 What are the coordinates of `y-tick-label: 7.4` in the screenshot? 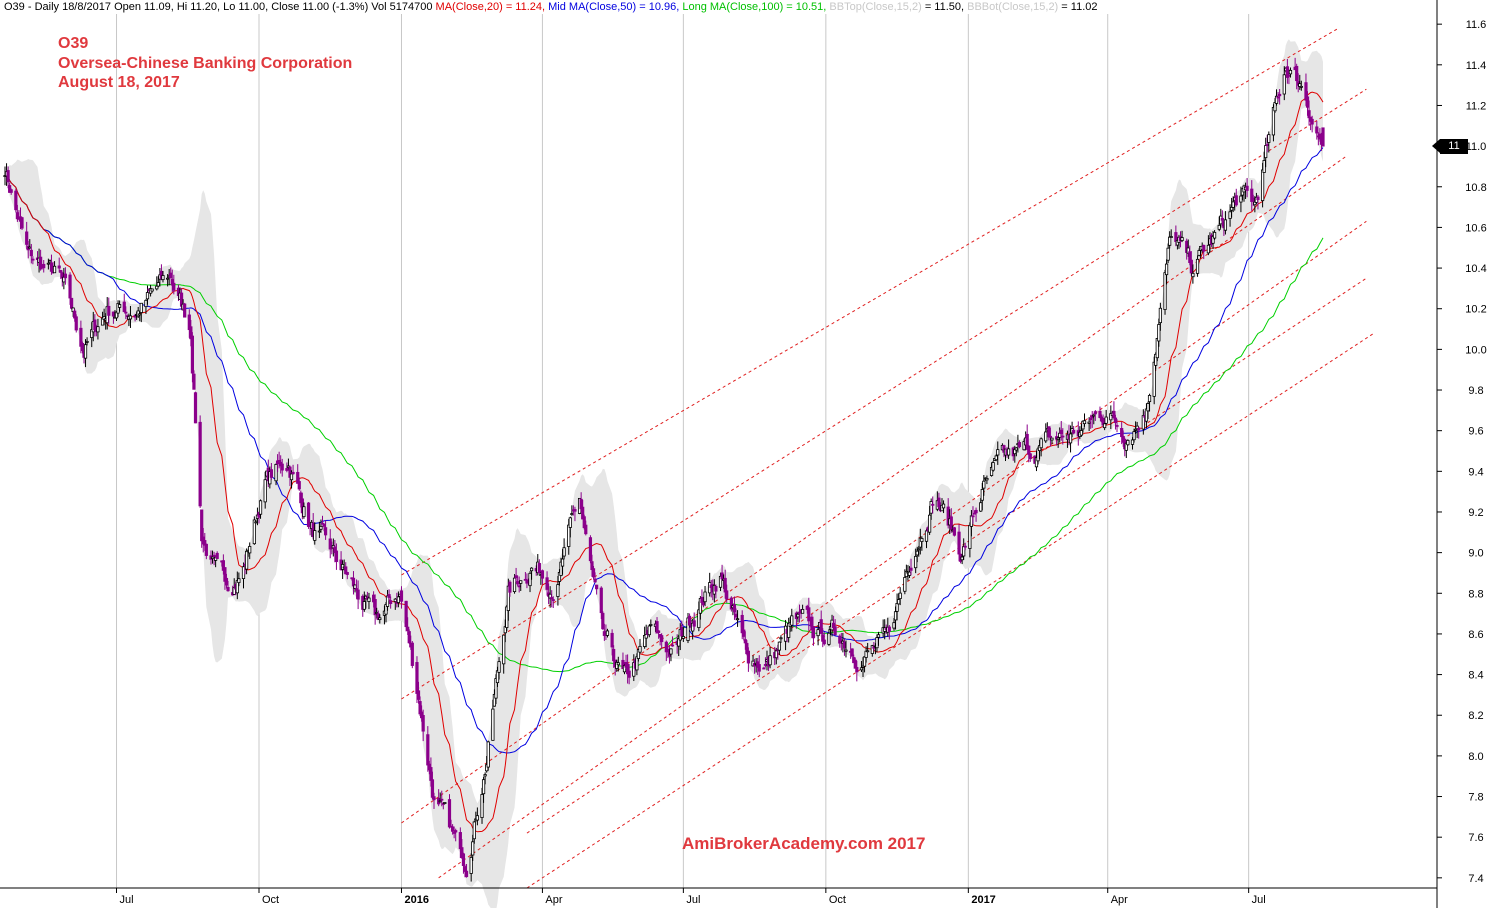 It's located at (1475, 879).